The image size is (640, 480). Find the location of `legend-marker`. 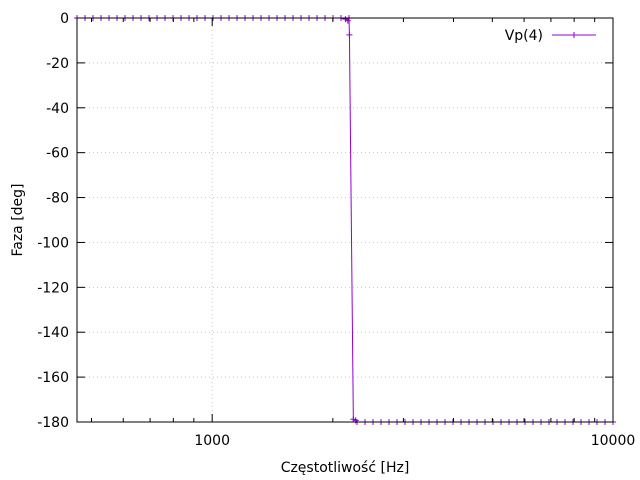

legend-marker is located at coordinates (574, 35).